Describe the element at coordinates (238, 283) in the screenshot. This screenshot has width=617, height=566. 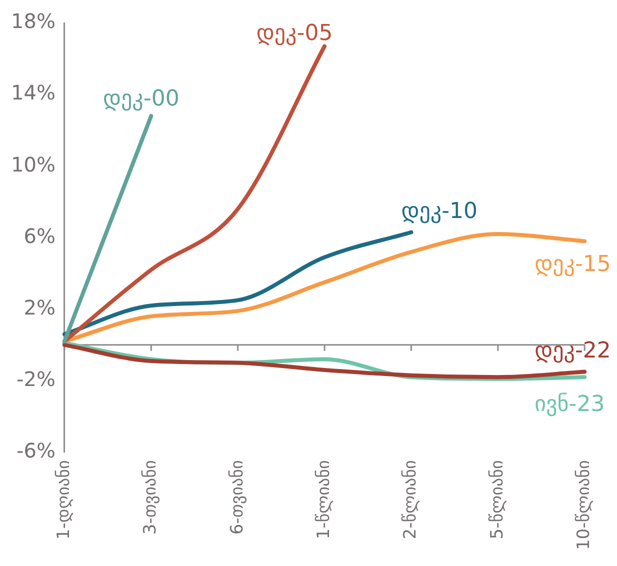
I see `line-series` at that location.